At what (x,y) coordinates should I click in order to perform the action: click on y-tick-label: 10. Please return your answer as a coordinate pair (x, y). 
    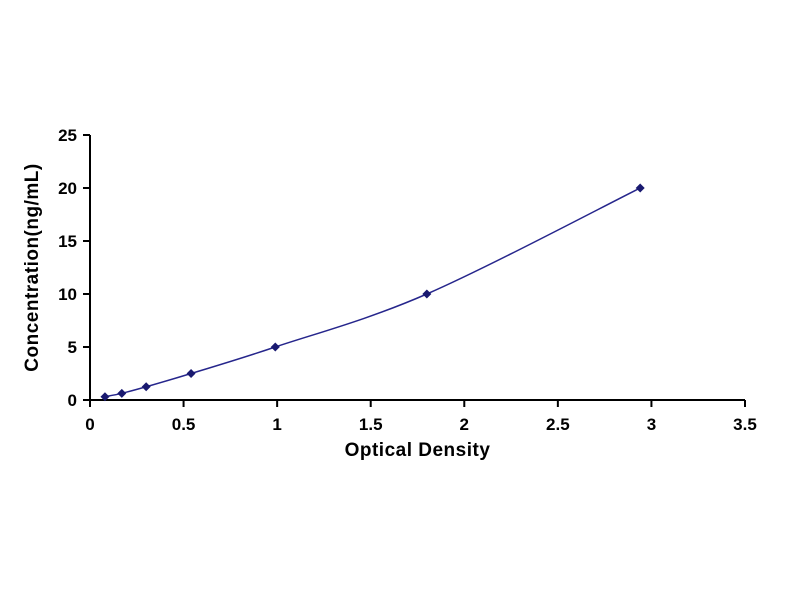
    Looking at the image, I should click on (67, 294).